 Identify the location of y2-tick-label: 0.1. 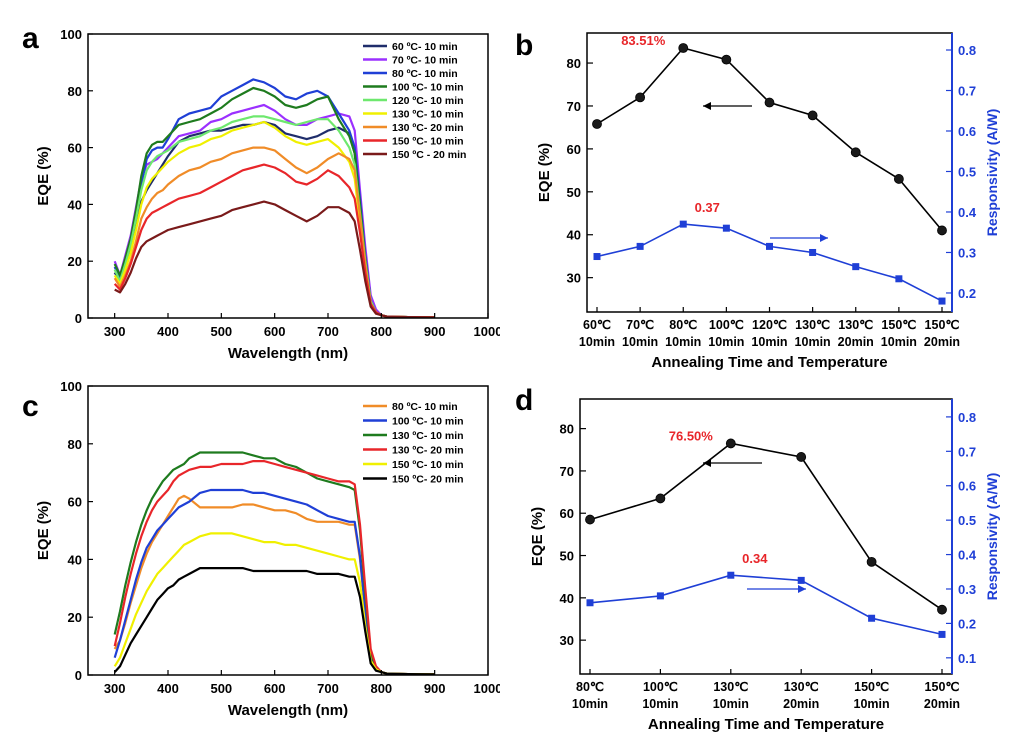
(967, 658).